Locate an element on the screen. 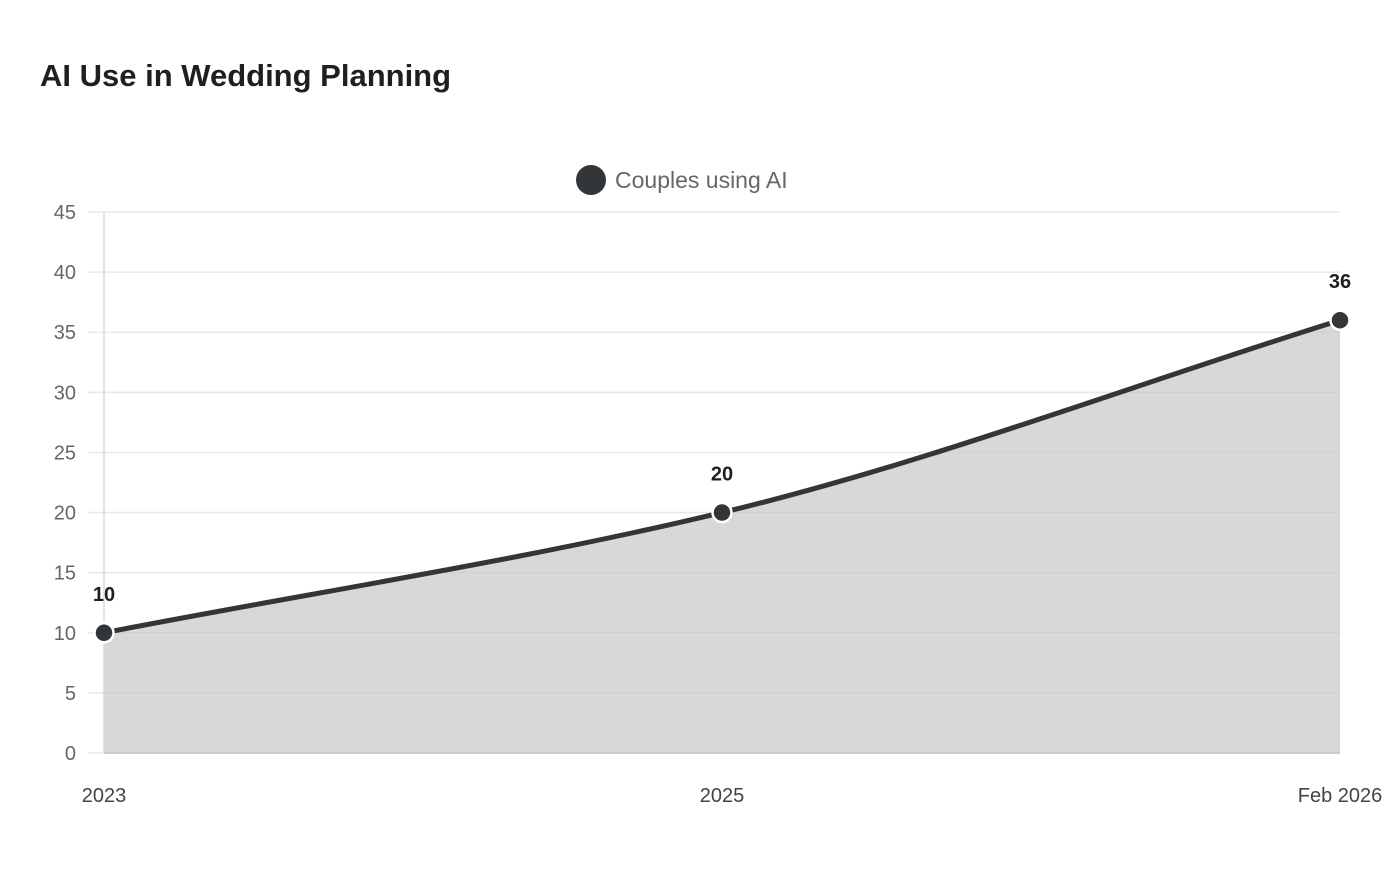  data-label-2: 36 is located at coordinates (1340, 282).